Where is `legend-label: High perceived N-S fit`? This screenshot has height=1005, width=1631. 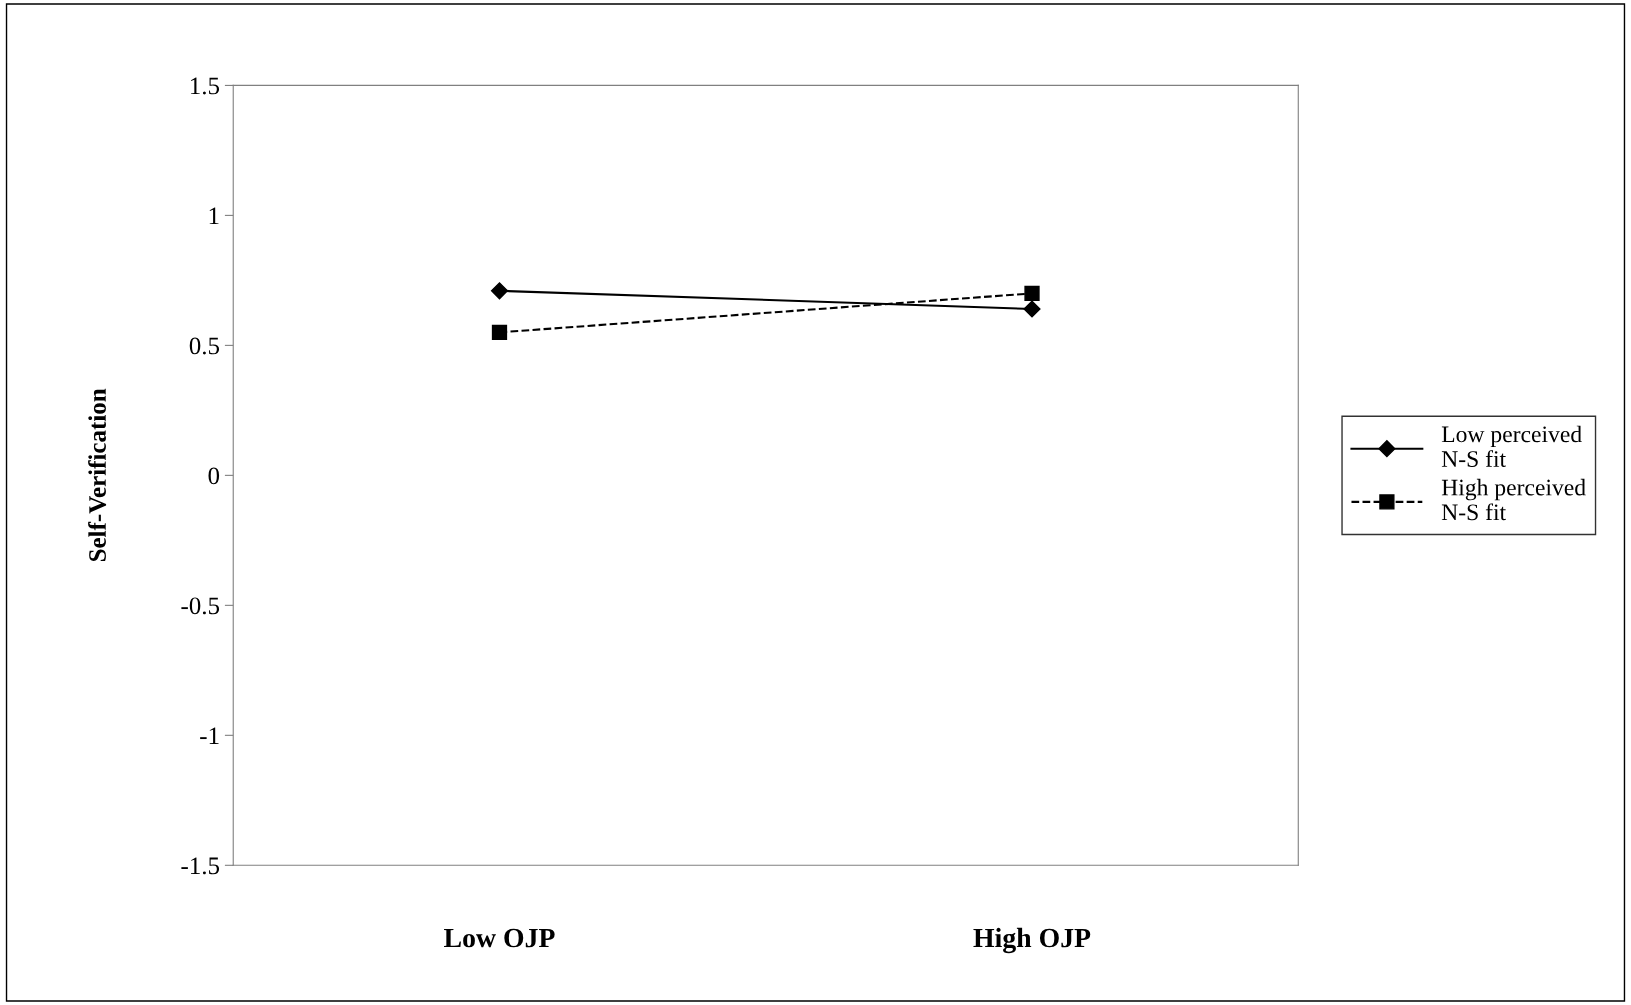
legend-label: High perceived N-S fit is located at coordinates (1513, 499).